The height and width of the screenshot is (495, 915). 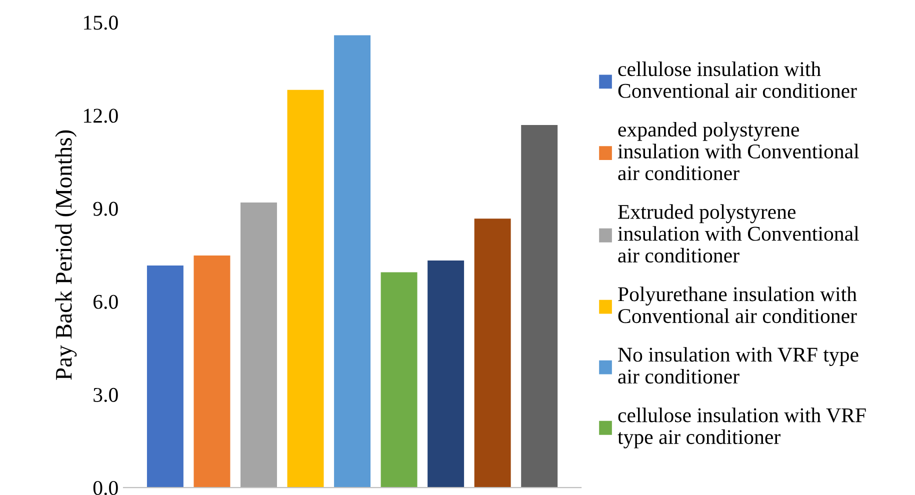 I want to click on legend-label: cellulose insulation with VRF type air conditioner, so click(x=742, y=428).